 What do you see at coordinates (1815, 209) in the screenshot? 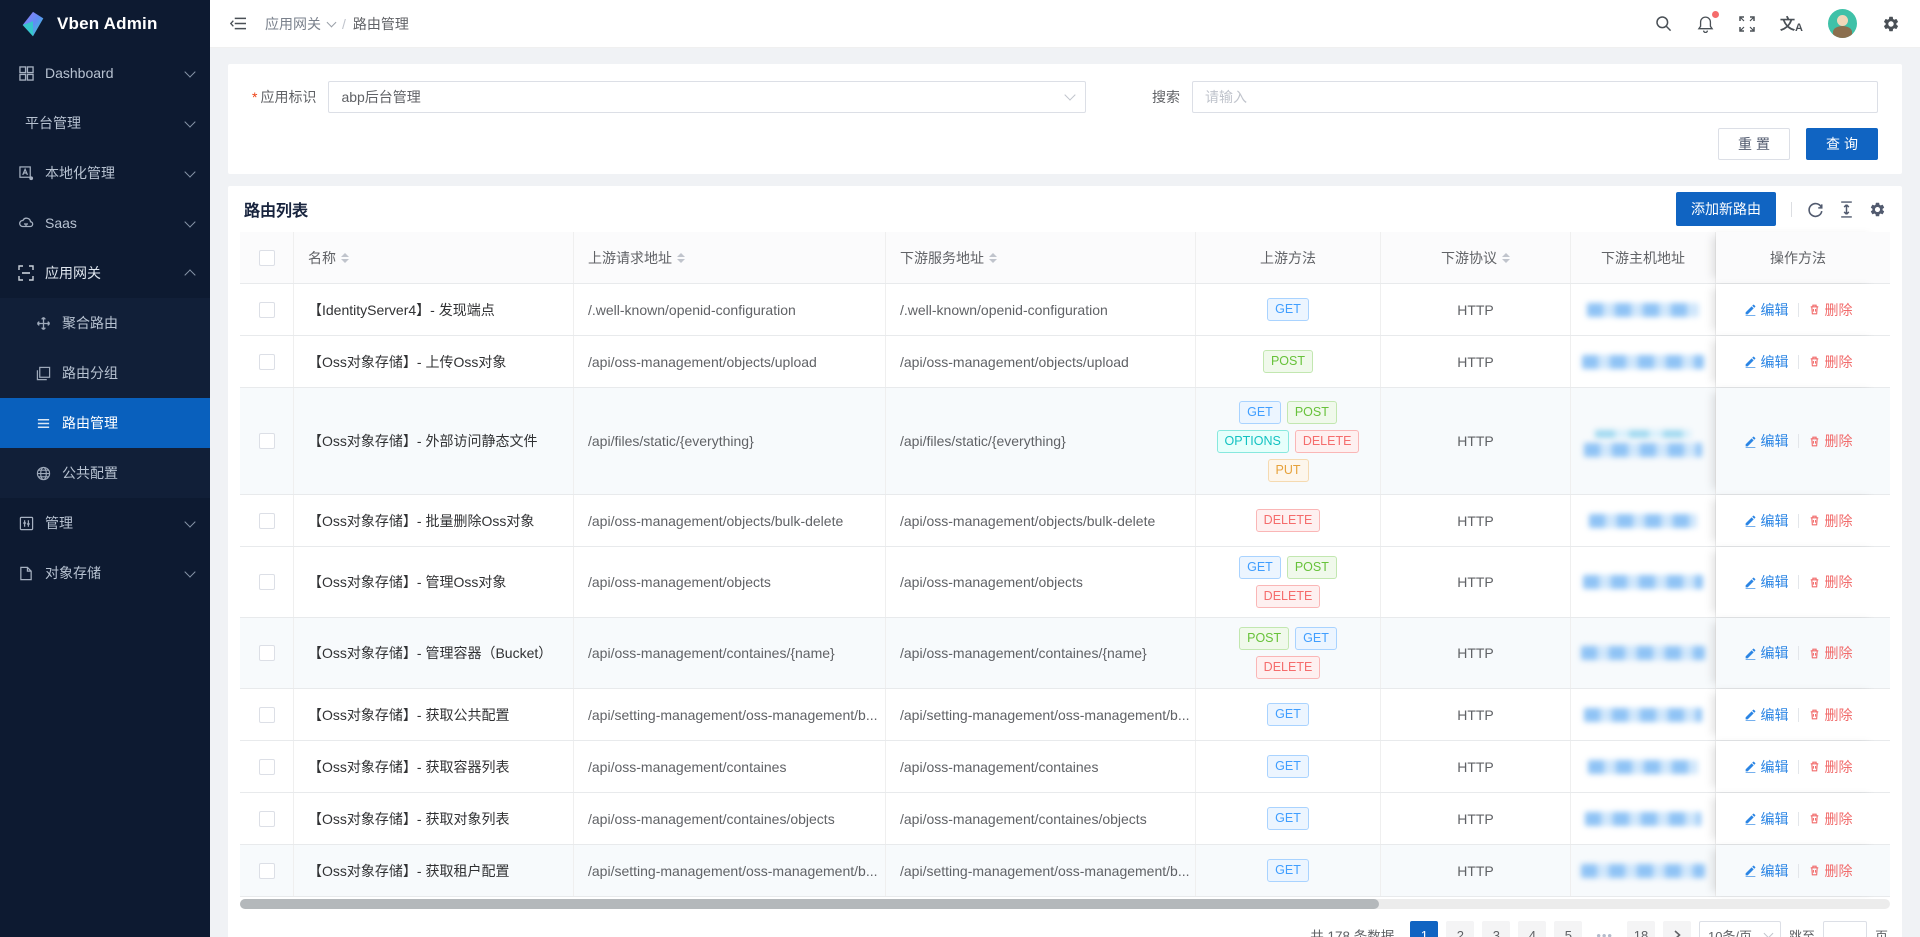
I see `refresh-icon` at bounding box center [1815, 209].